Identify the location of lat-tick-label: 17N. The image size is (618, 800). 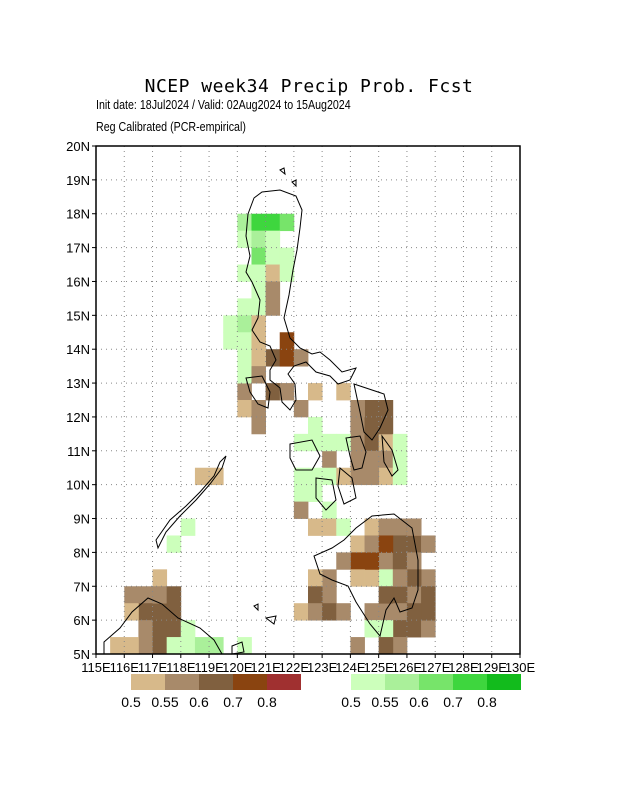
(78, 248).